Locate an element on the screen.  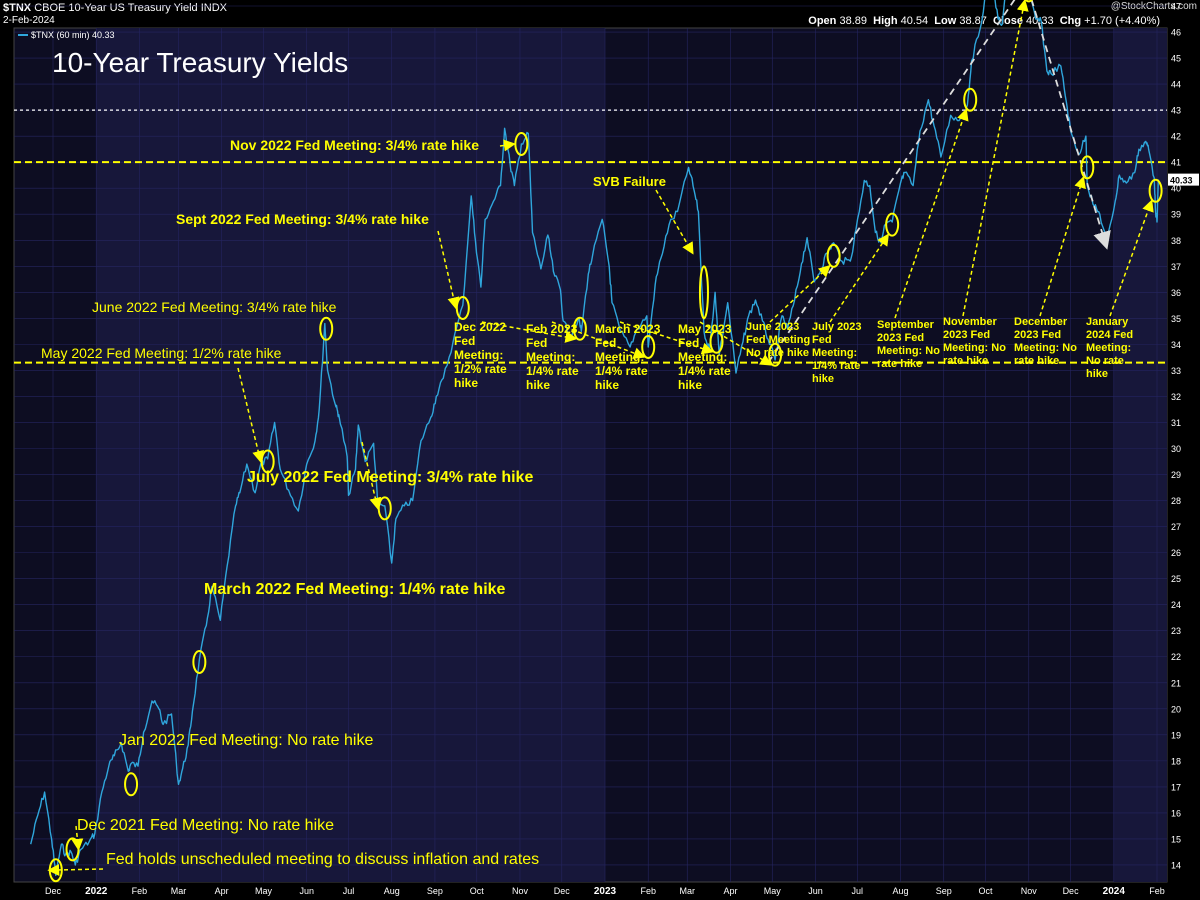
y-tick-label: 35 is located at coordinates (1176, 319).